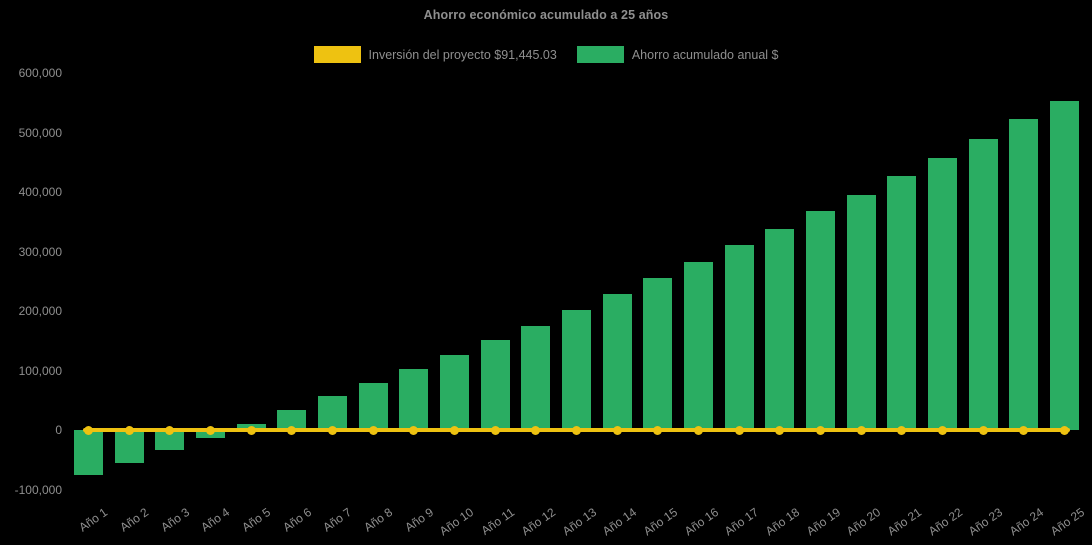 Image resolution: width=1092 pixels, height=545 pixels. I want to click on line-marker-año-24-icon, so click(1024, 430).